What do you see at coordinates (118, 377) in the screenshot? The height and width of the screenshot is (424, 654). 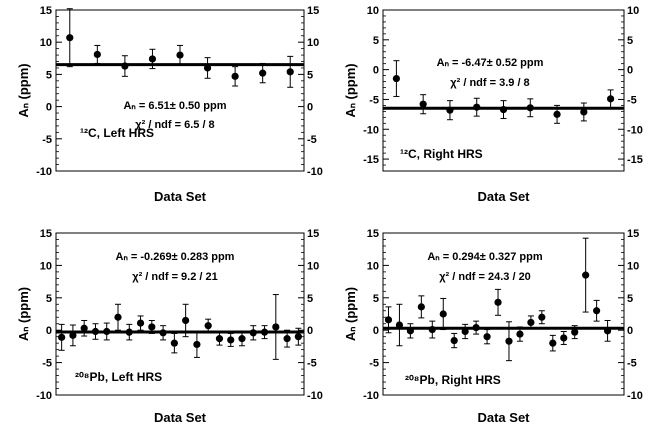 I see `panel-label: ²⁰⁸Pb, Left HRS` at bounding box center [118, 377].